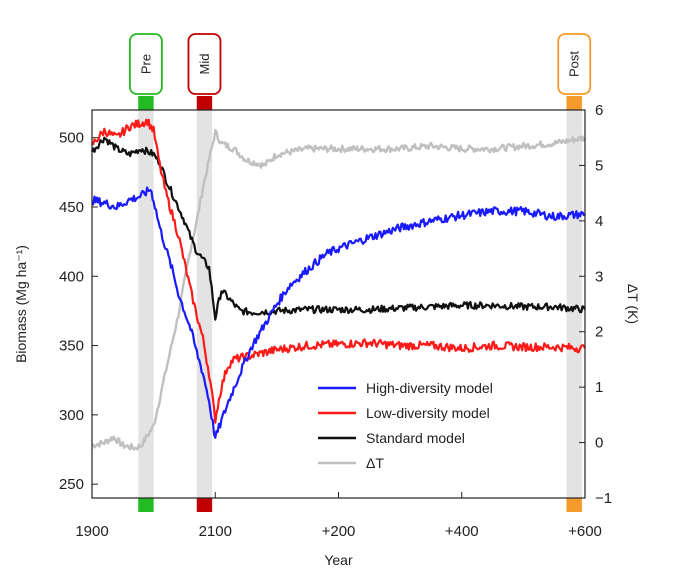  I want to click on legend-label: ΔT, so click(375, 463).